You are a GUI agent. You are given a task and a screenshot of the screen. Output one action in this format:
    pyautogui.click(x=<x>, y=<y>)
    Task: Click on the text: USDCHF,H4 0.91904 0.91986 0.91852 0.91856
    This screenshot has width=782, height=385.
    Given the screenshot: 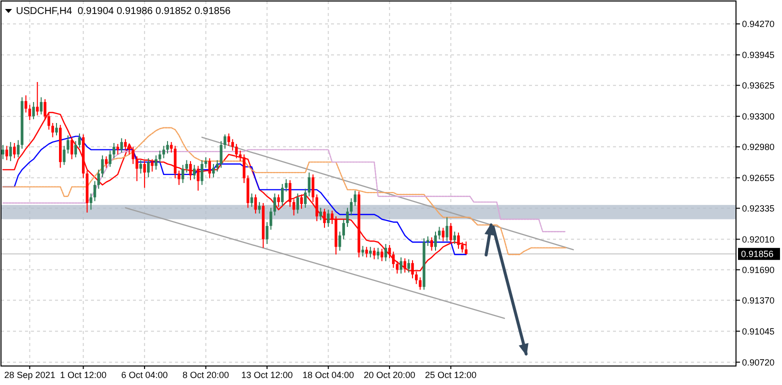 What is the action you would take?
    pyautogui.click(x=124, y=11)
    